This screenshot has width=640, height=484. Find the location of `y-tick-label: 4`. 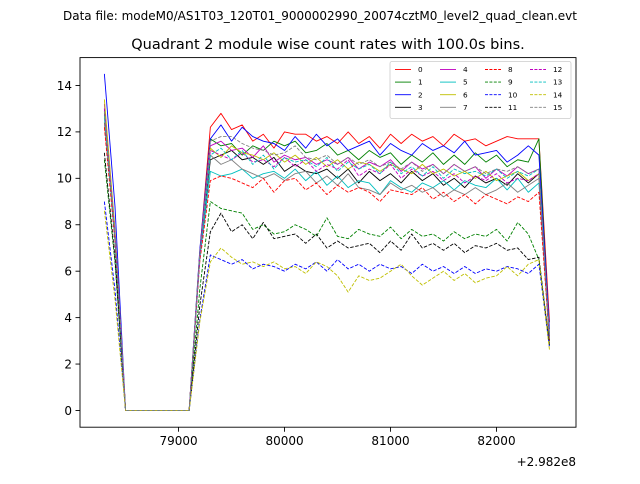

y-tick-label: 4 is located at coordinates (68, 318).